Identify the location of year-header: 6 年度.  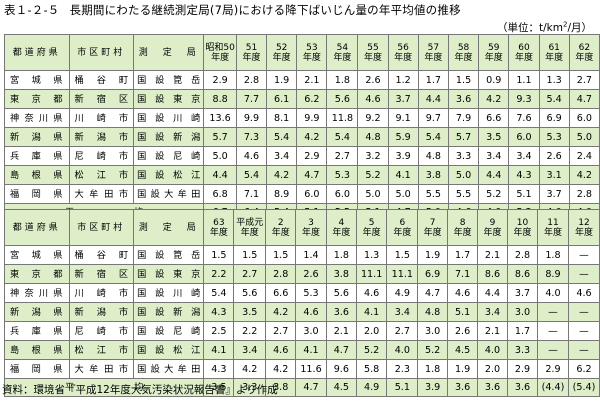
(402, 227).